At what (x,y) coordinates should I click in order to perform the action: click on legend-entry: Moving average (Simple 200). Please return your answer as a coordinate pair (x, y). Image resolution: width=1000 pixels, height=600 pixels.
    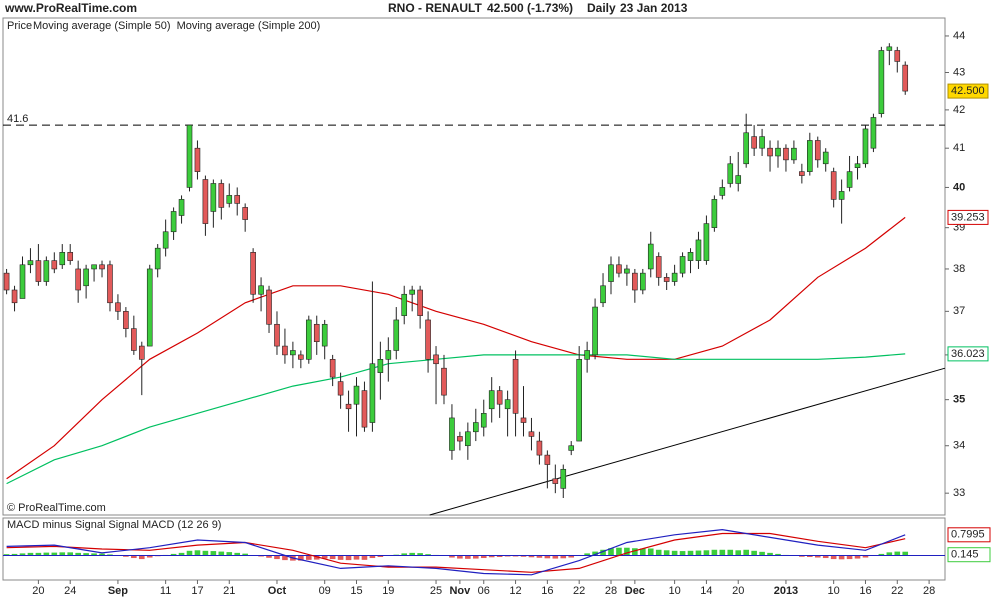
    Looking at the image, I should click on (249, 26).